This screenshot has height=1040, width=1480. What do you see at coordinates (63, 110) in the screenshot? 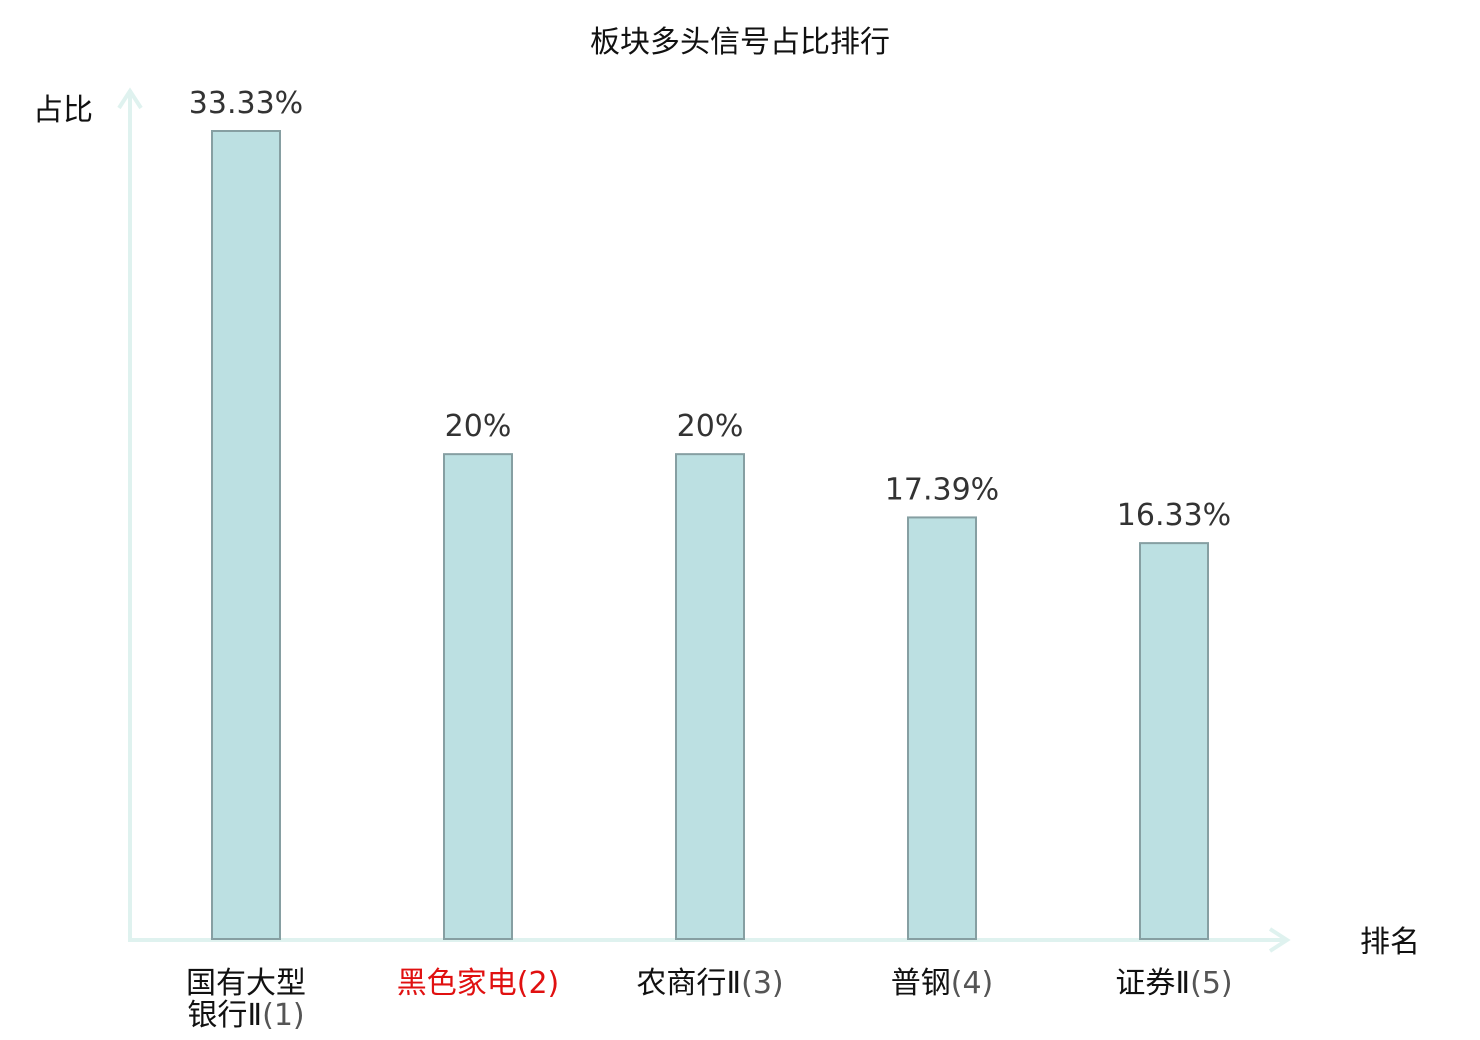
I see `y-axis-label: 占比` at bounding box center [63, 110].